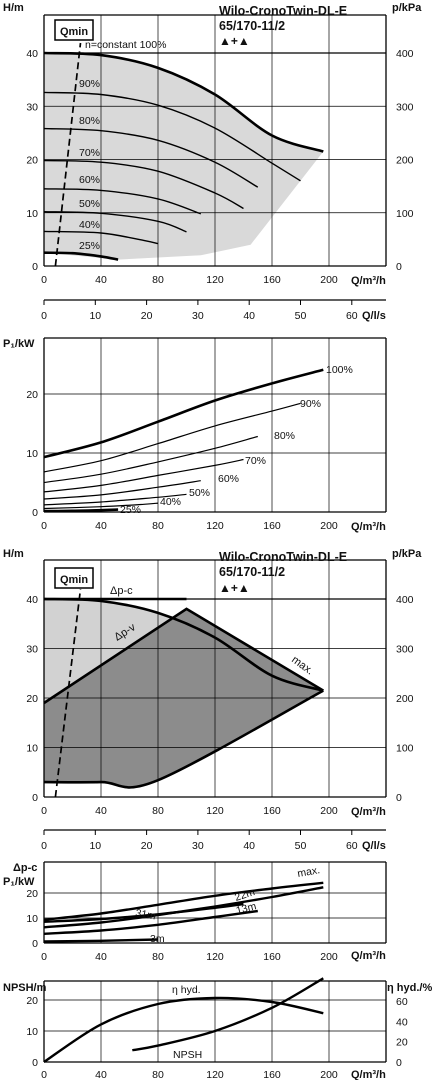  What do you see at coordinates (399, 1063) in the screenshot?
I see `y2-tick-label: 0` at bounding box center [399, 1063].